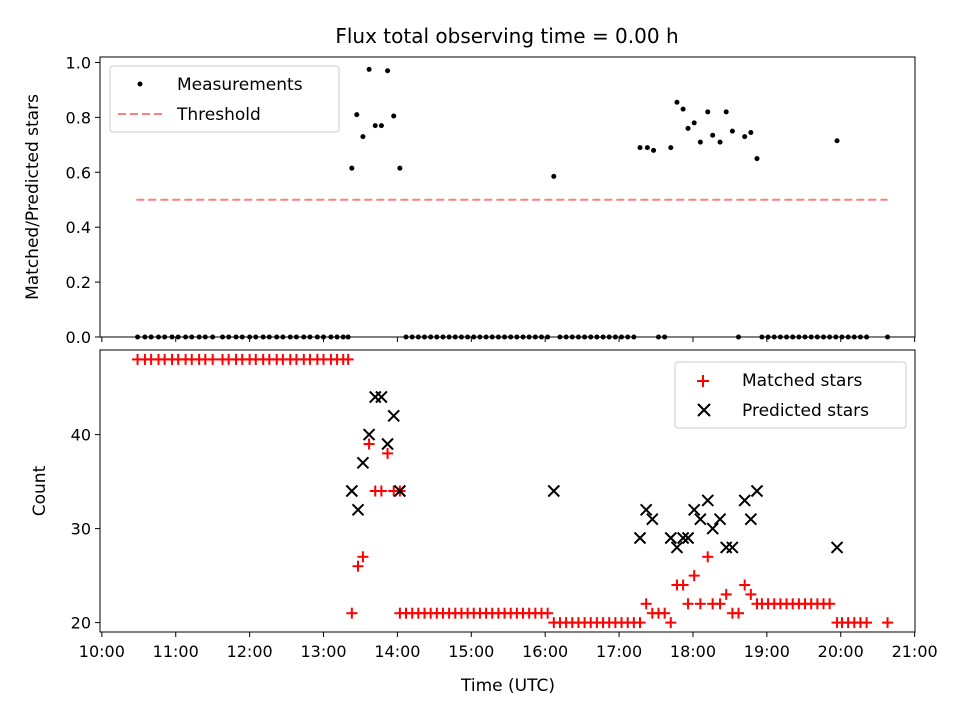 The height and width of the screenshot is (720, 960). I want to click on top-y-axis-label: Matched/Predicted stars, so click(33, 197).